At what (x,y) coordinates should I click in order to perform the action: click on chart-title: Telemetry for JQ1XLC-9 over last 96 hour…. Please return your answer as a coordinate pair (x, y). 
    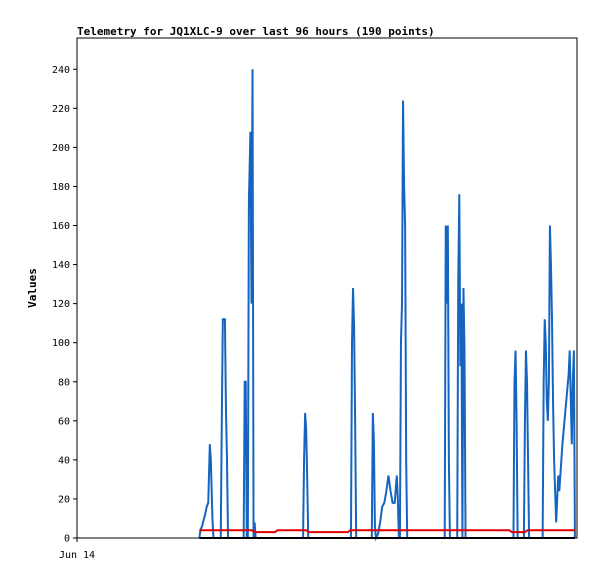
    Looking at the image, I should click on (256, 31).